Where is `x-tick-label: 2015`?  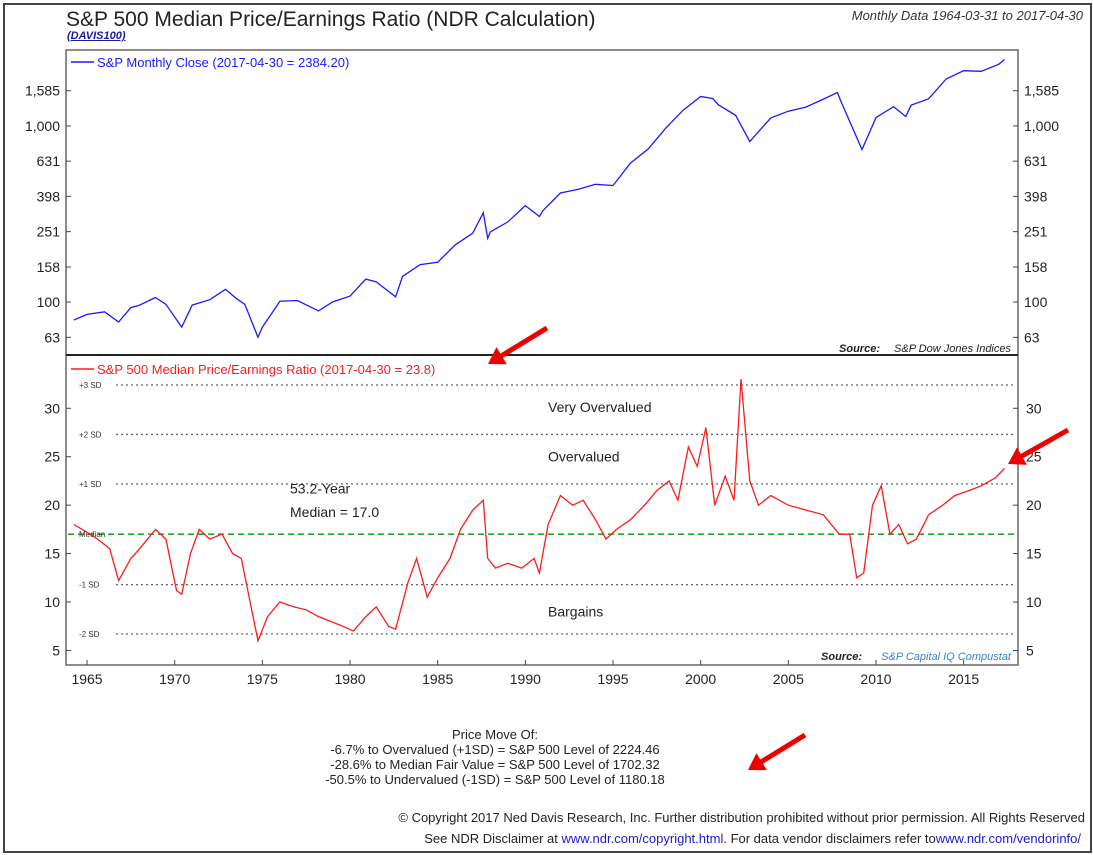
x-tick-label: 2015 is located at coordinates (963, 679).